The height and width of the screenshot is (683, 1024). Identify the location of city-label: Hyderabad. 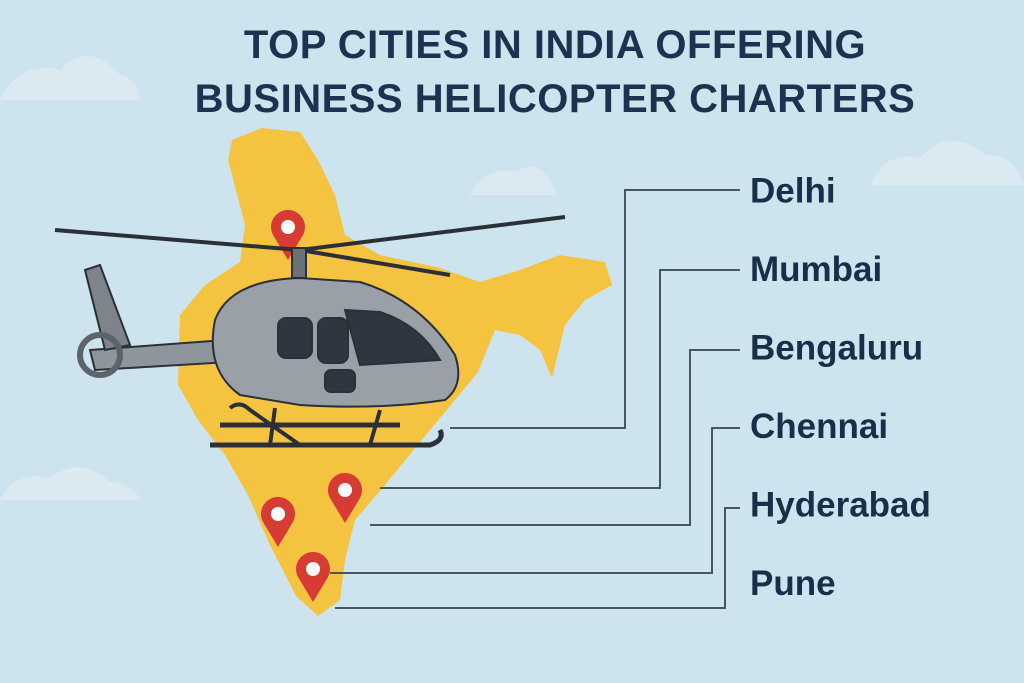
(840, 504).